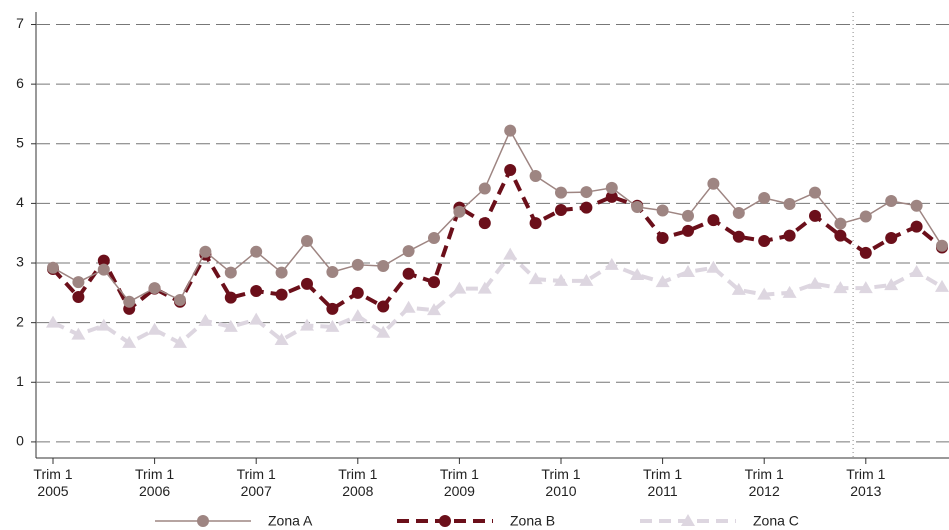 The image size is (949, 530). I want to click on y-tick-label: 3, so click(20, 262).